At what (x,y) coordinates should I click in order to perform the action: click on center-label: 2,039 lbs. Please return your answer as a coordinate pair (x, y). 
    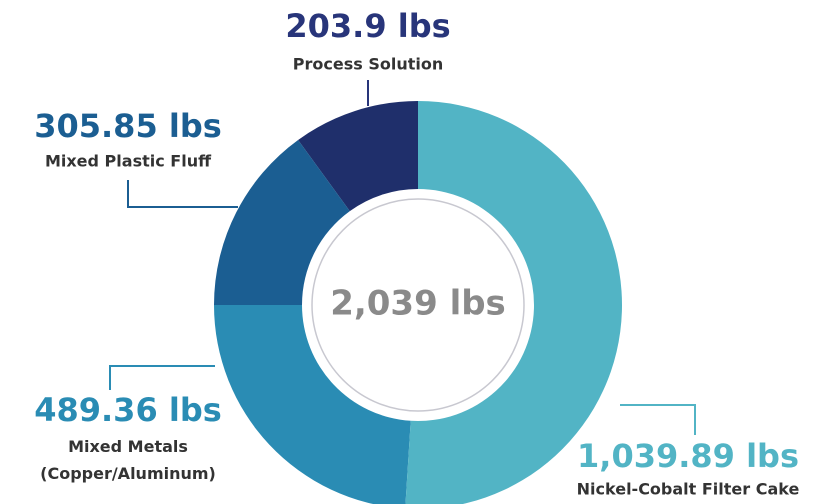
    Looking at the image, I should click on (418, 304).